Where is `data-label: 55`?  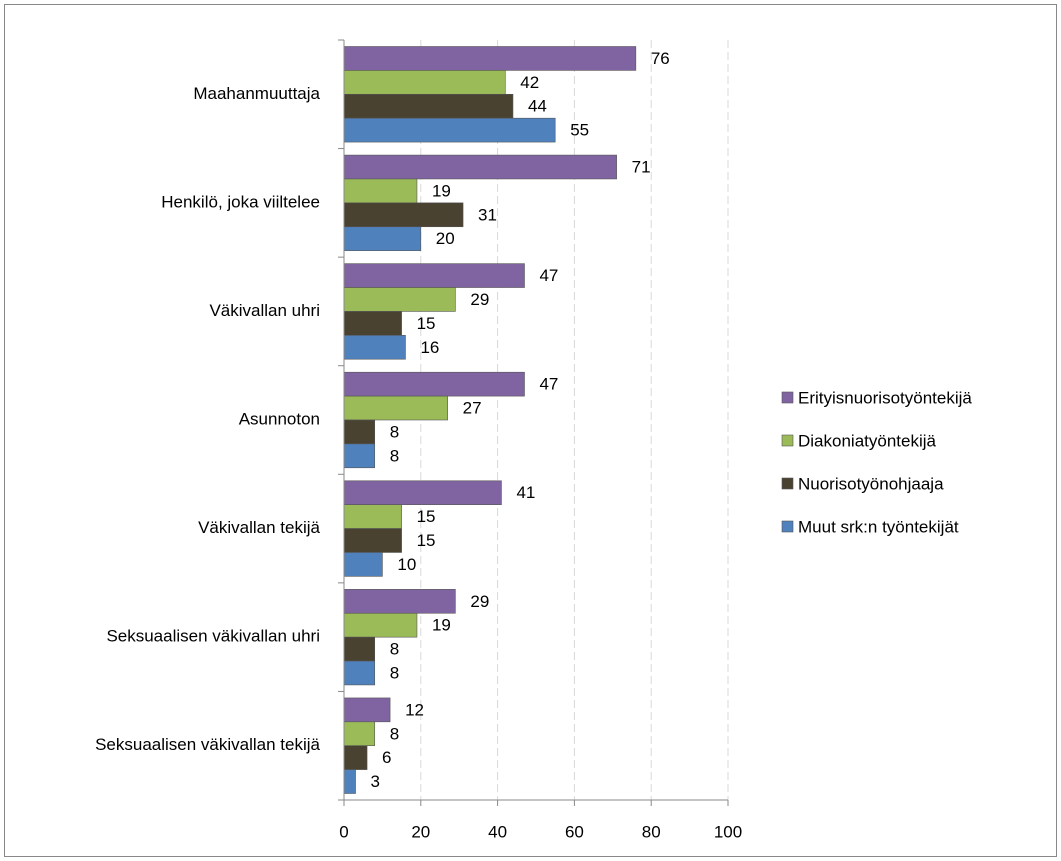
data-label: 55 is located at coordinates (579, 130).